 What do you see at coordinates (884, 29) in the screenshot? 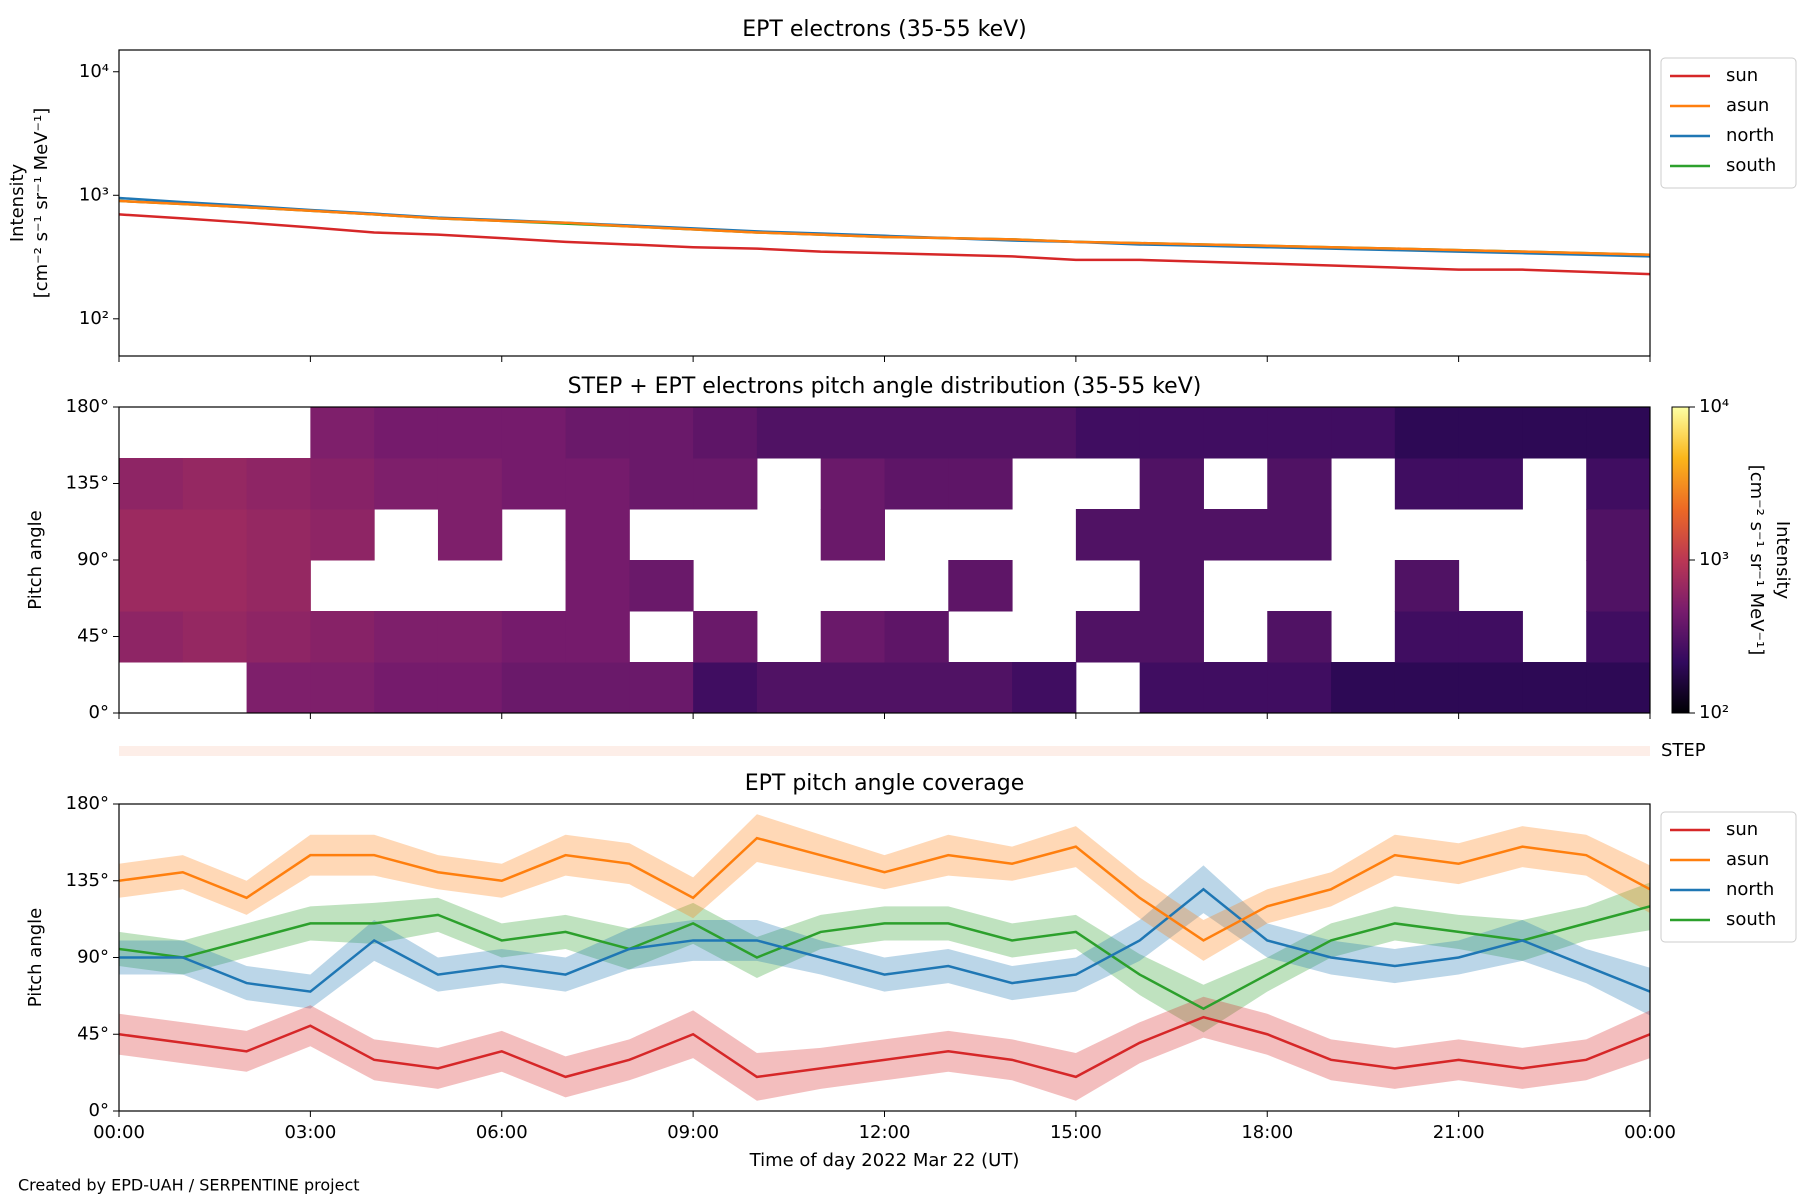
I see `panel-title: EPT electrons (35-55 keV)` at bounding box center [884, 29].